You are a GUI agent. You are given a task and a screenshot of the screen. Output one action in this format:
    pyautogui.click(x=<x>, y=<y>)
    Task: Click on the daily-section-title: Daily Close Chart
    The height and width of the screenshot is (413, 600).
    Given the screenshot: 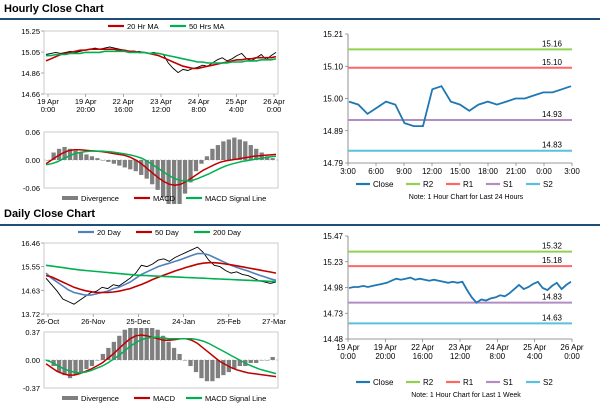 What is the action you would take?
    pyautogui.click(x=50, y=214)
    